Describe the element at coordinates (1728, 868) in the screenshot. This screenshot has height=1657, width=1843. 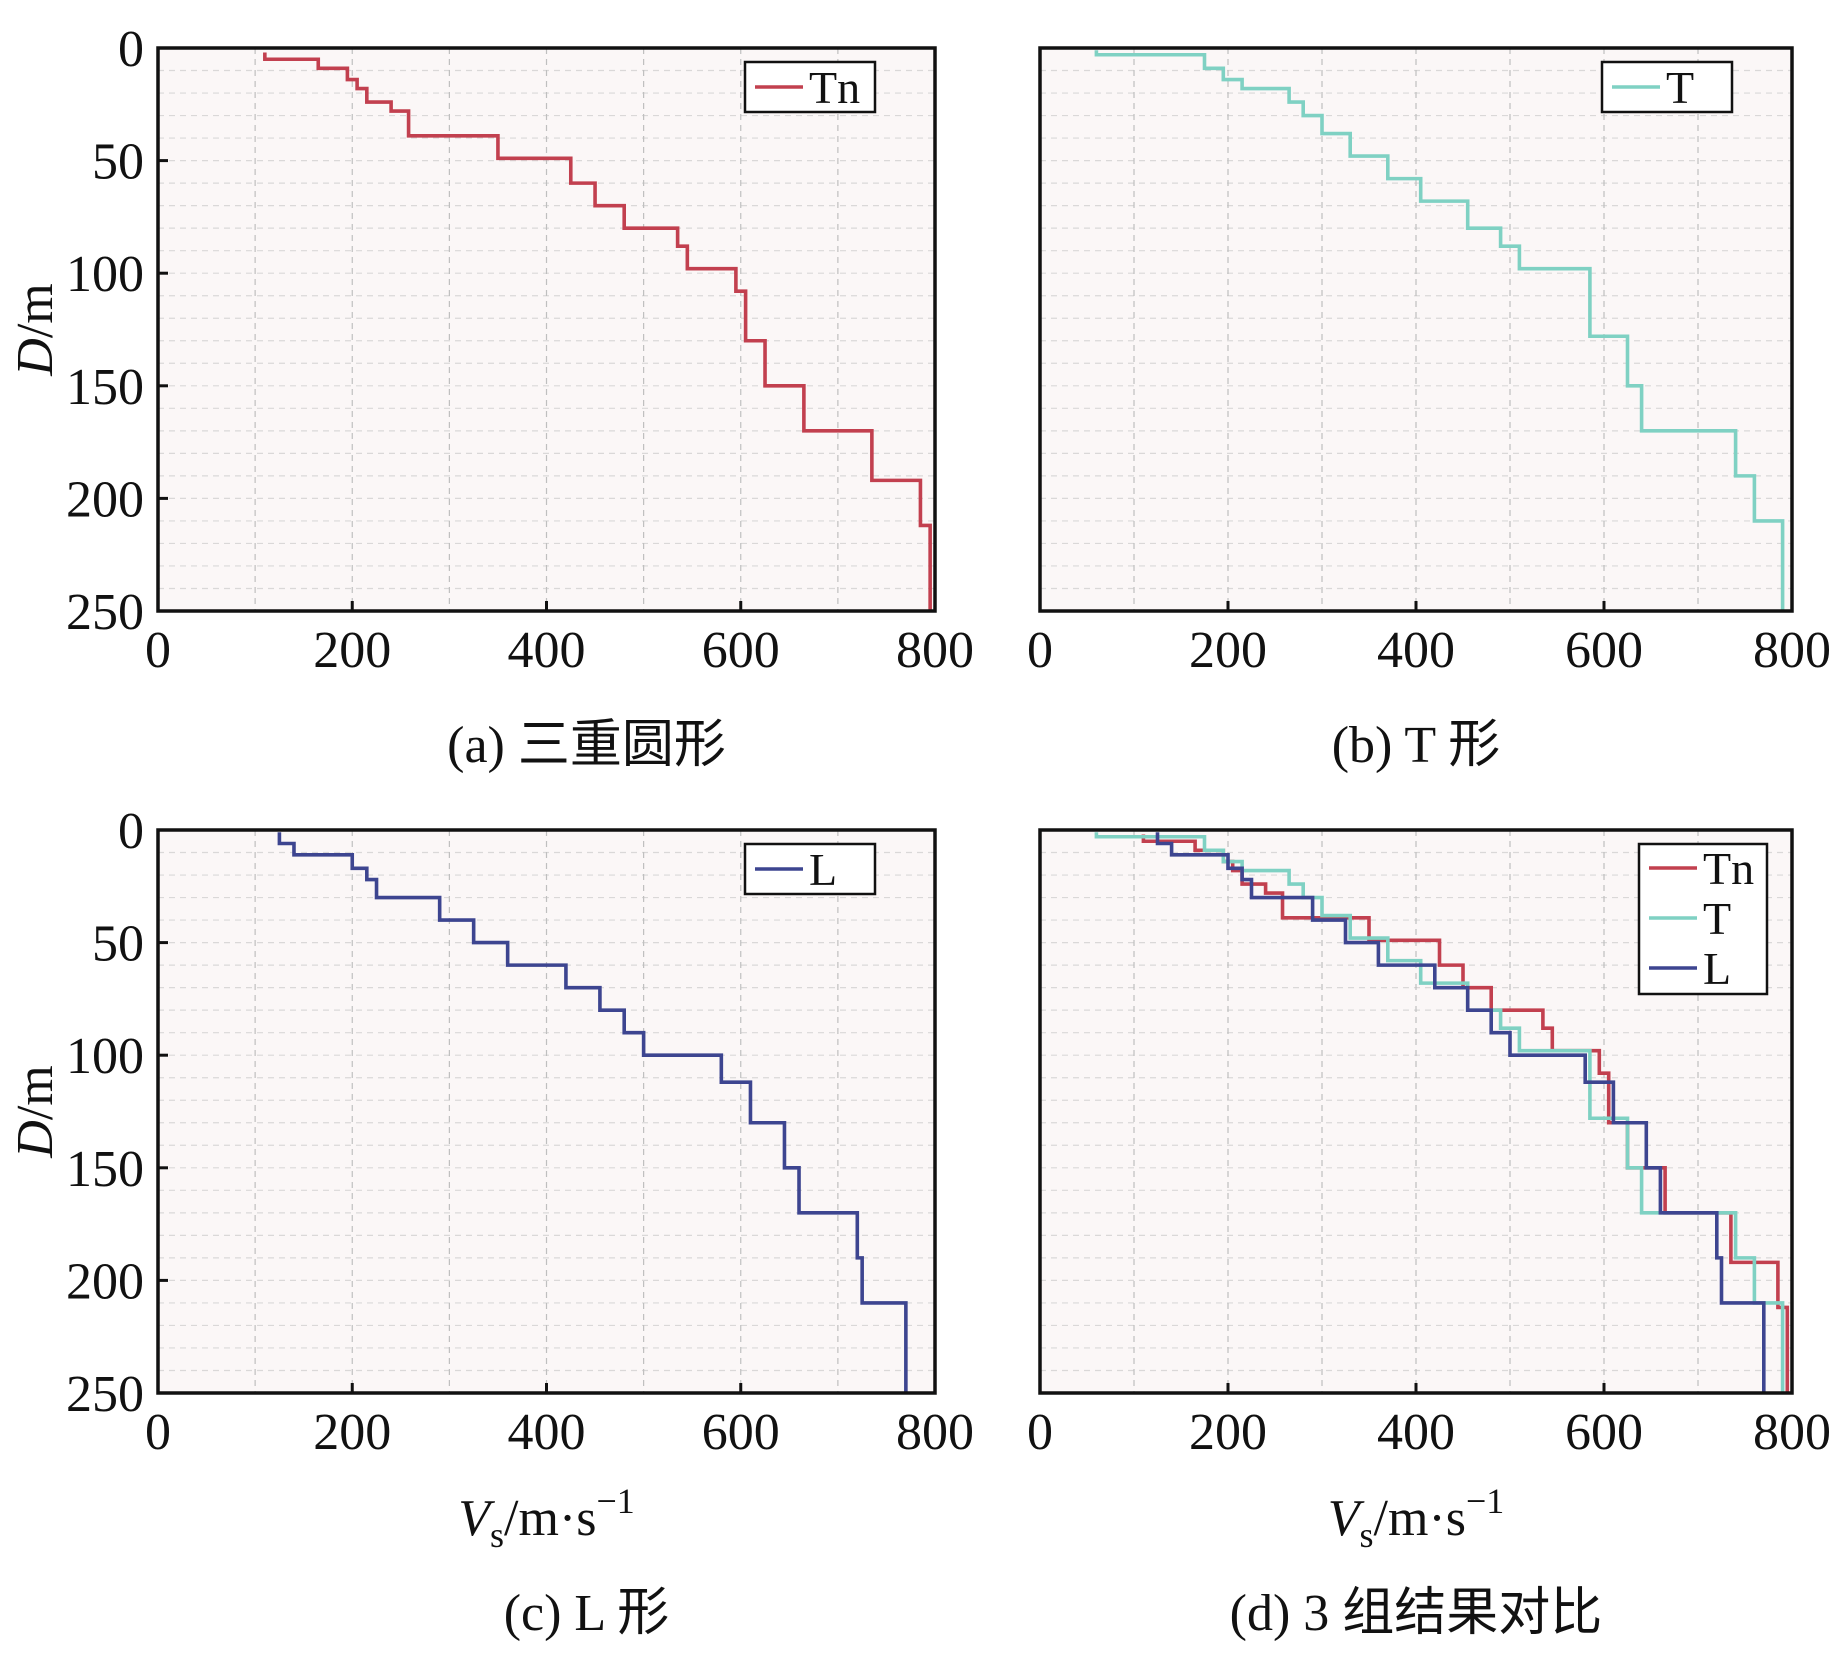
I see `panel-d-legend-label-Tn: Tn` at that location.